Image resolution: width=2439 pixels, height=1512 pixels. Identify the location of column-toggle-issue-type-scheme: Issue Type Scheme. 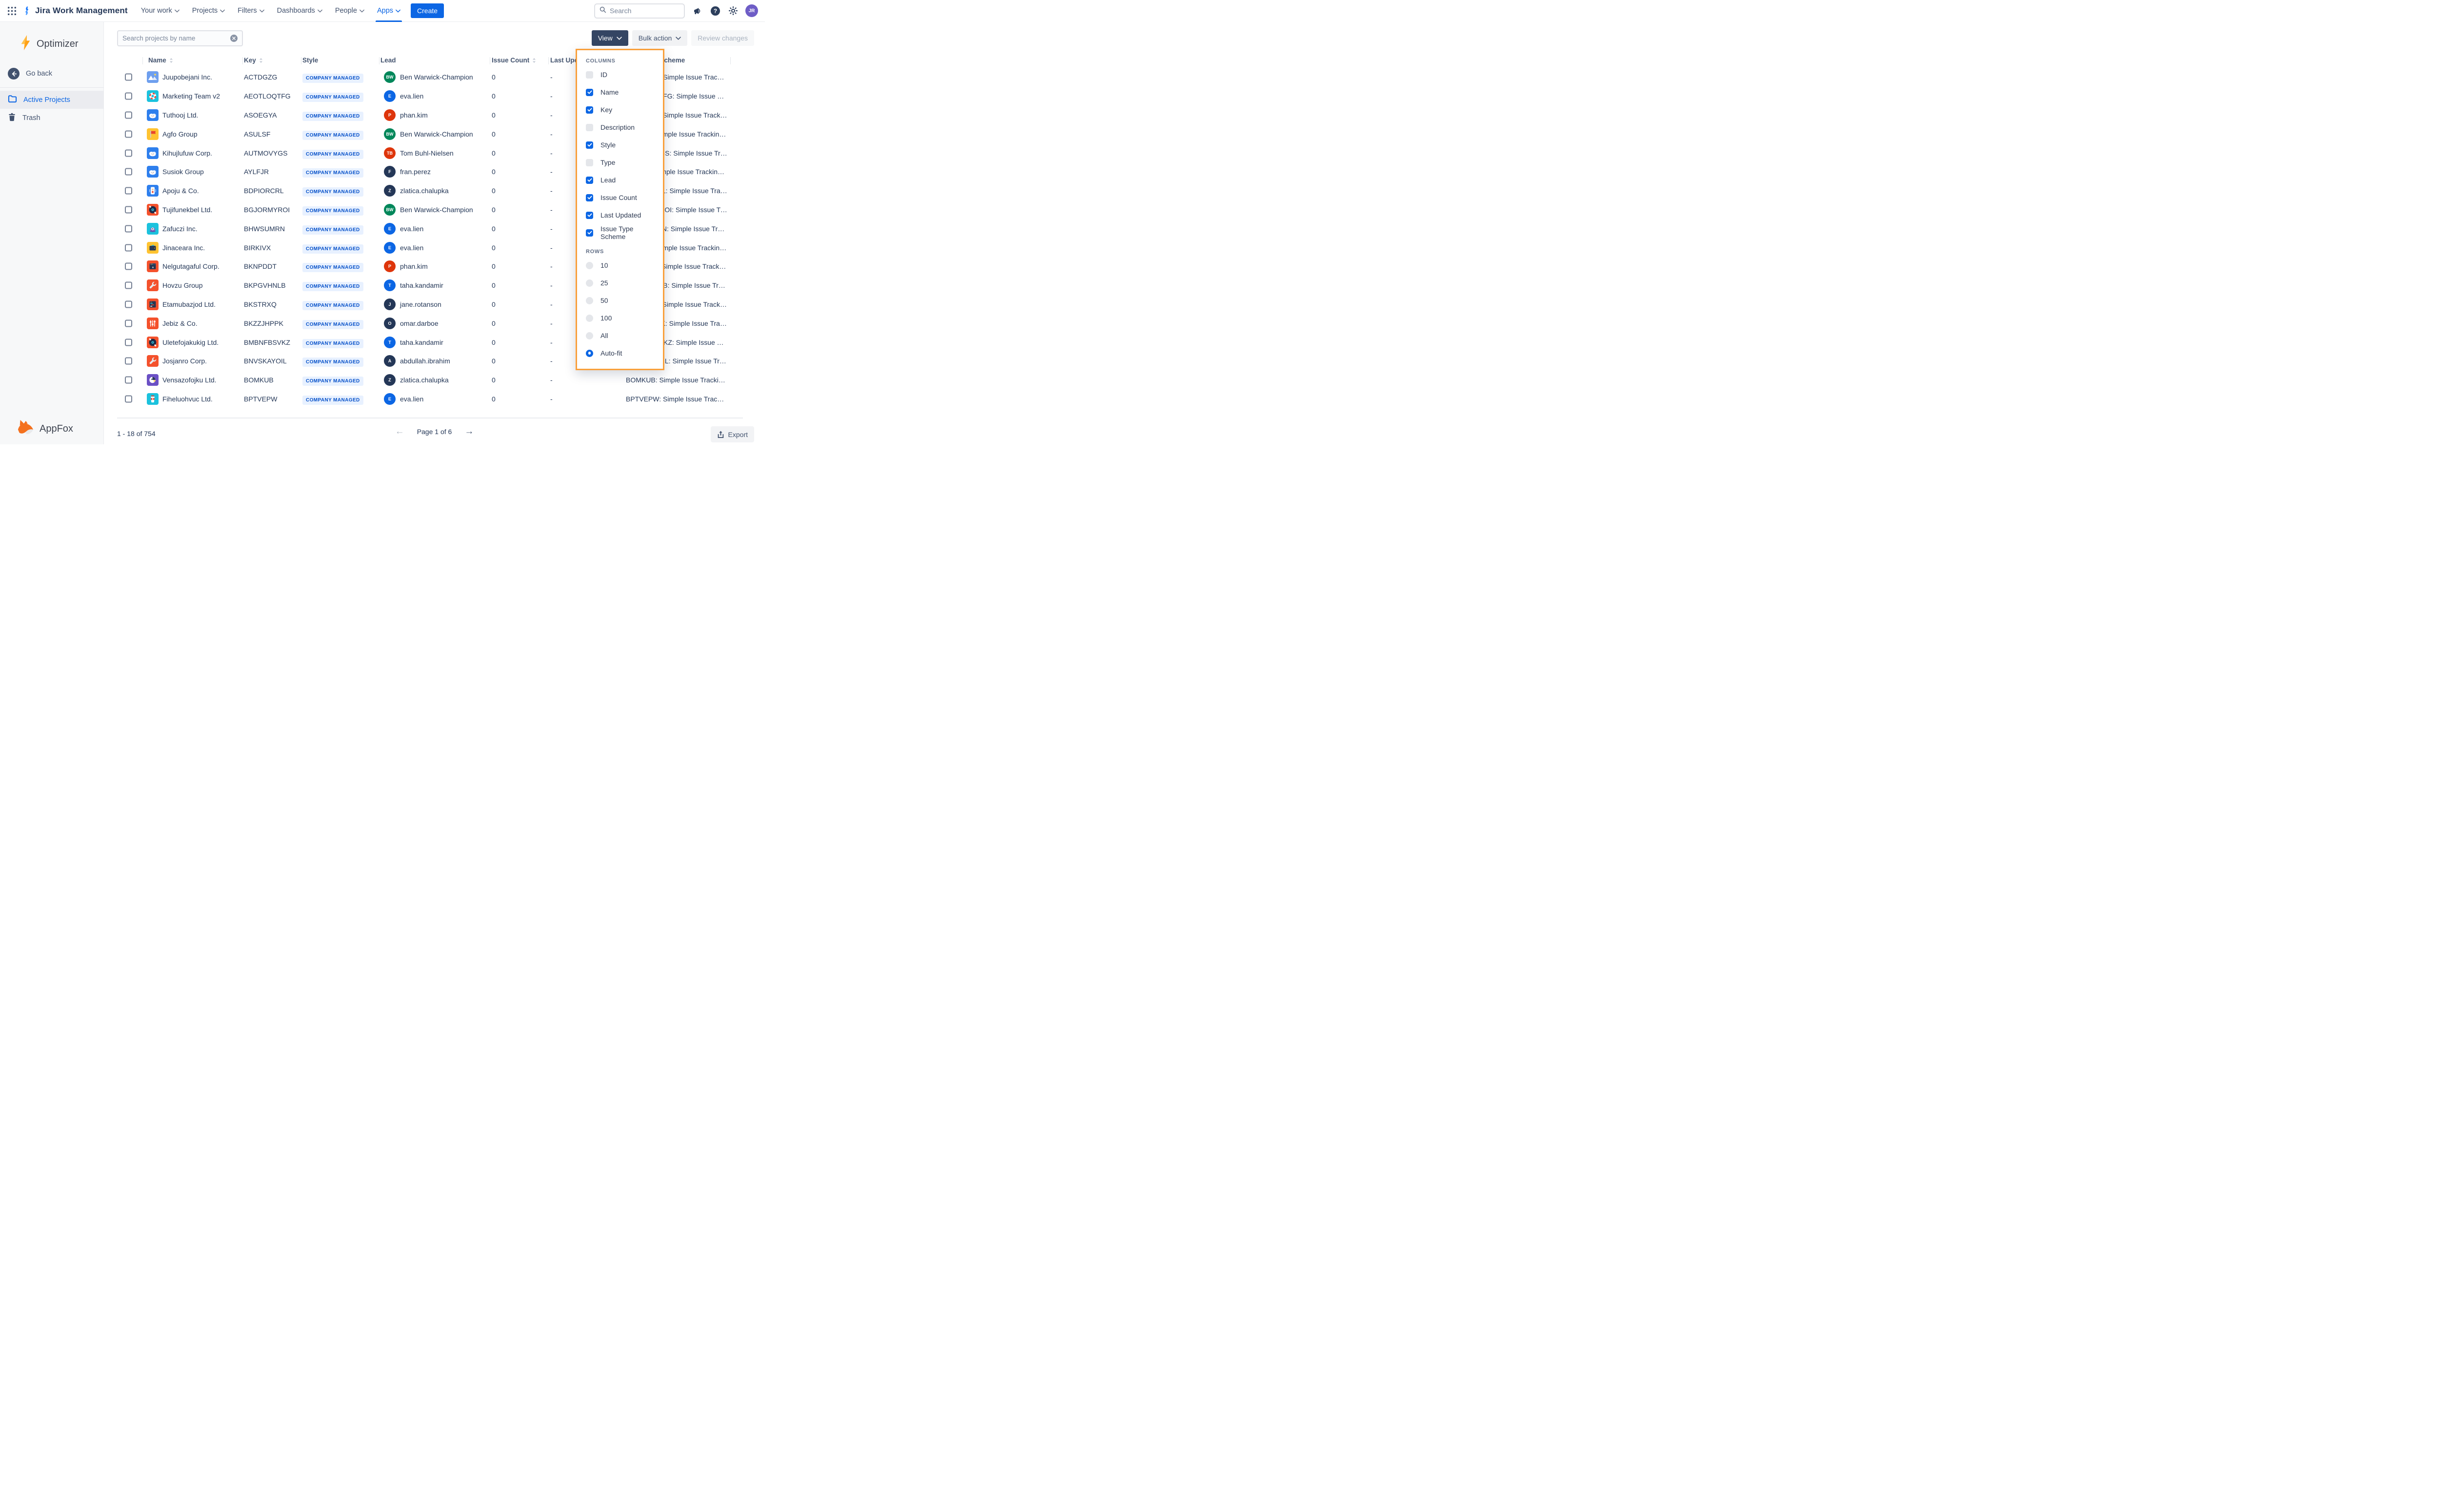
(620, 232).